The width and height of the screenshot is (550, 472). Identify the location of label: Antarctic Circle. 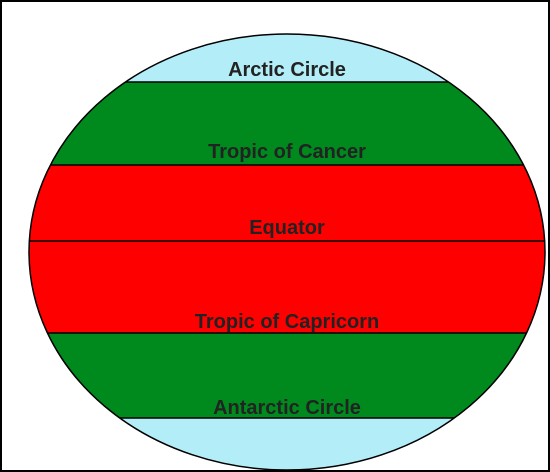
(287, 408).